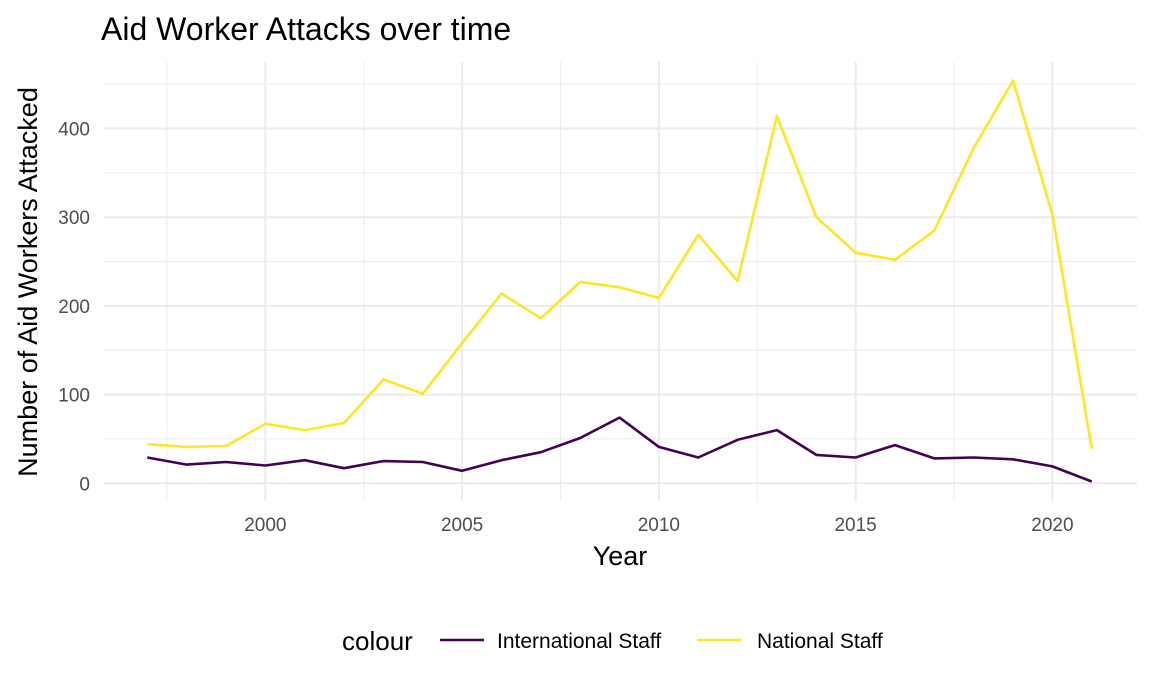 This screenshot has width=1152, height=691. I want to click on y-tick-label: 0, so click(84, 484).